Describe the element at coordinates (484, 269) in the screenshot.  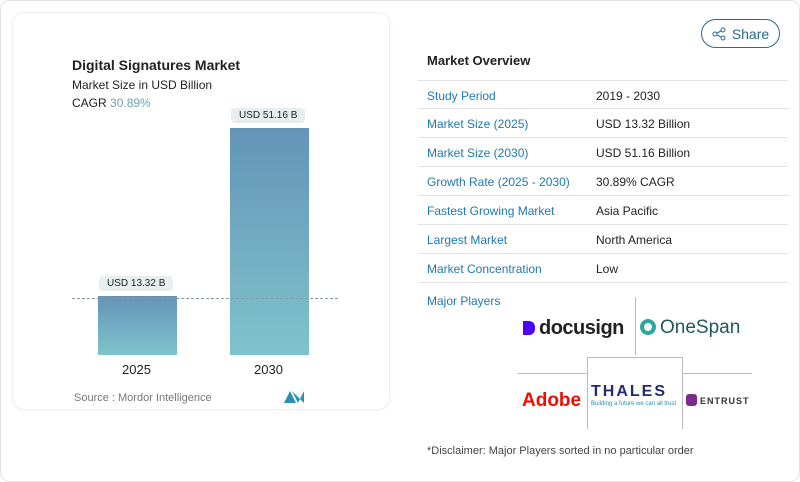
I see `row-label: Market Concentration` at that location.